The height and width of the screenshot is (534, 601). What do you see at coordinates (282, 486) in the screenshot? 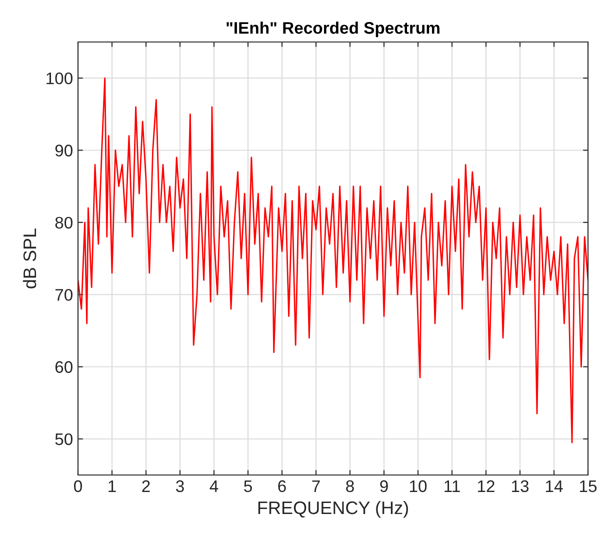
I see `x-tick-label: 6` at bounding box center [282, 486].